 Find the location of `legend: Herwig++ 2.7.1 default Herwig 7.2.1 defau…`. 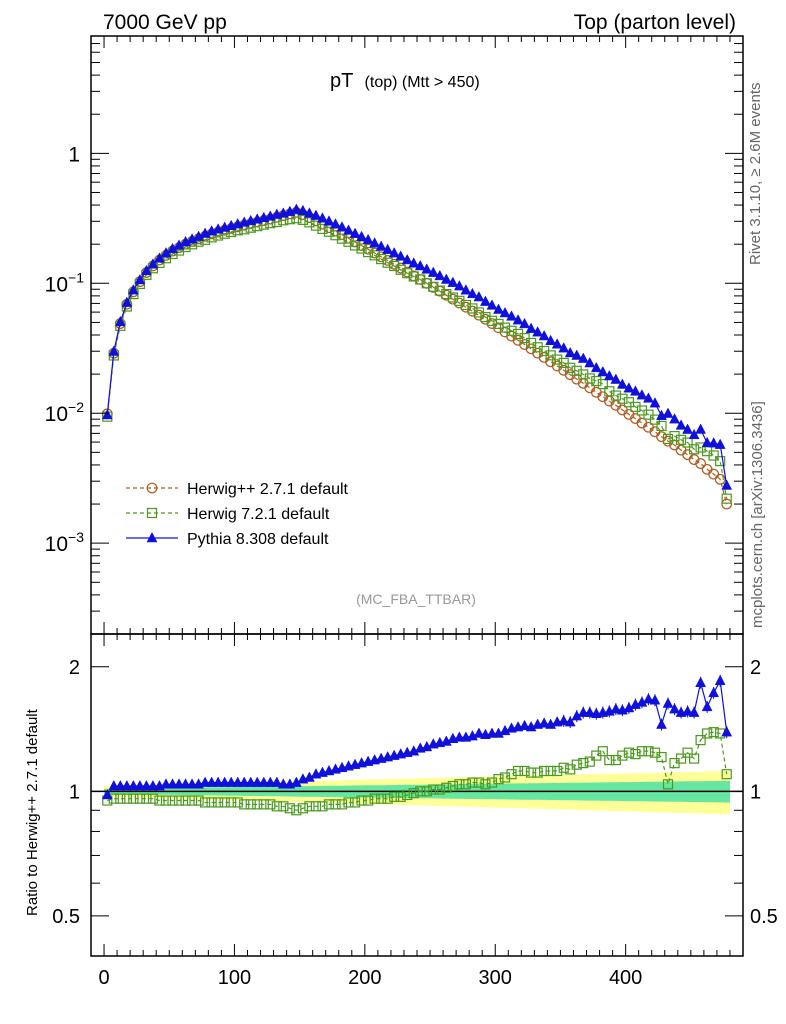

legend: Herwig++ 2.7.1 default Herwig 7.2.1 defau… is located at coordinates (237, 514).